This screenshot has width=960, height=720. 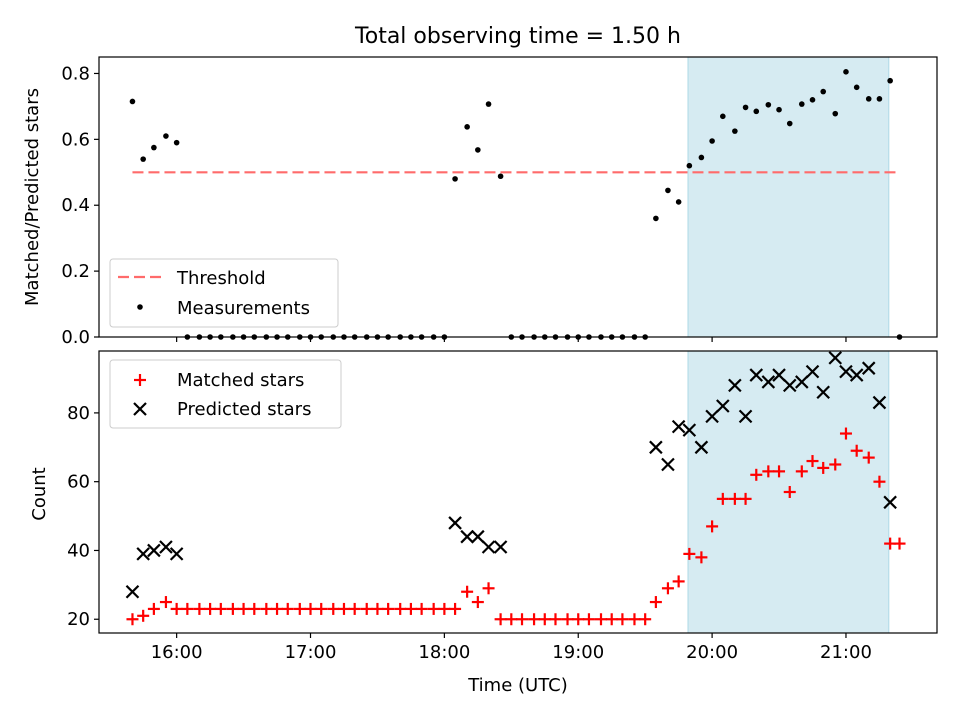 What do you see at coordinates (517, 36) in the screenshot?
I see `chart-title: Total observing time = 1.50 h` at bounding box center [517, 36].